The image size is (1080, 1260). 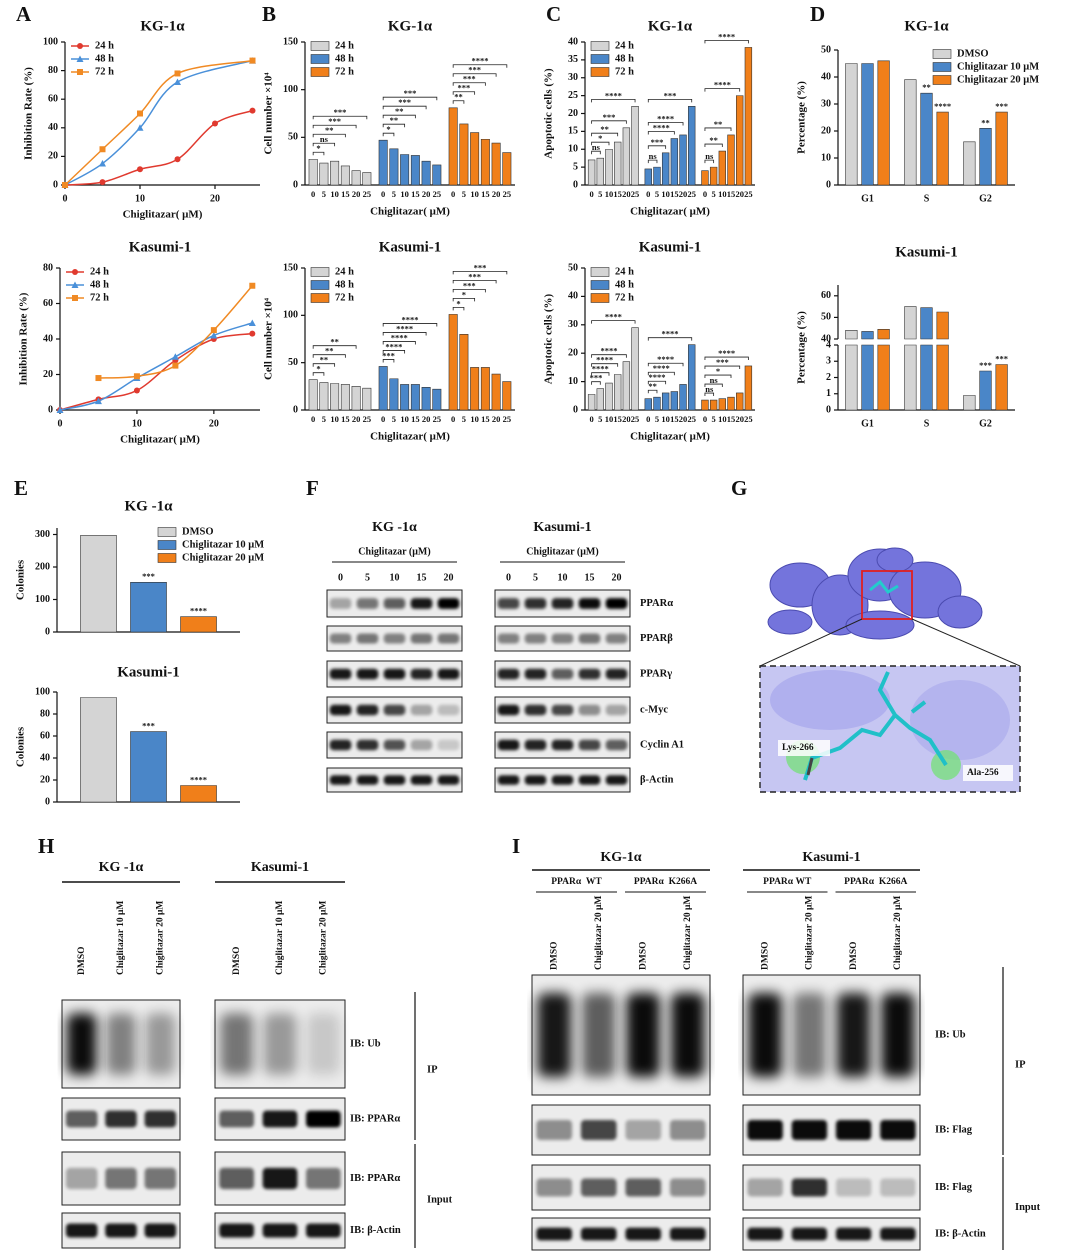 What do you see at coordinates (624, 45) in the screenshot?
I see `legend-label: 24 h` at bounding box center [624, 45].